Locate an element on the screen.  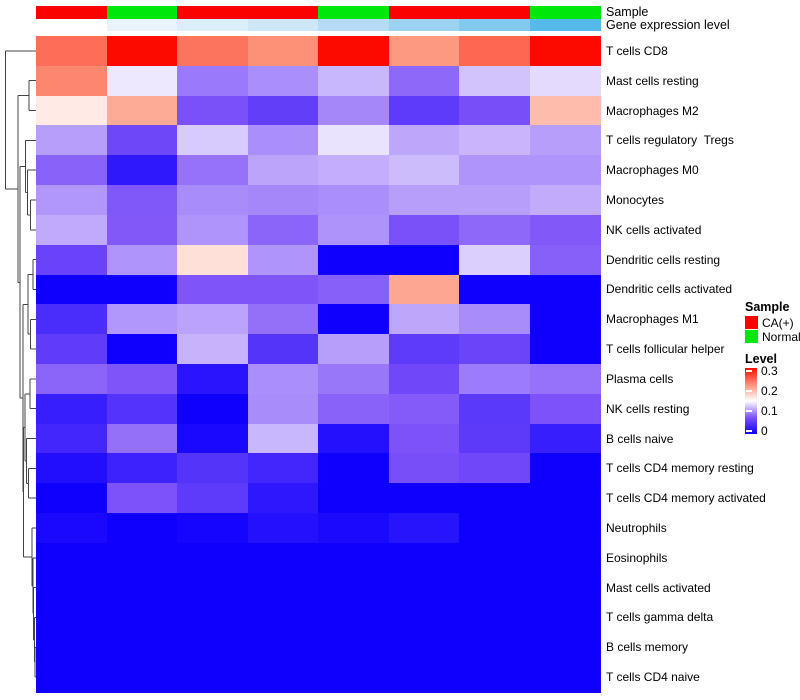
row-label: NK cells resting is located at coordinates (648, 408).